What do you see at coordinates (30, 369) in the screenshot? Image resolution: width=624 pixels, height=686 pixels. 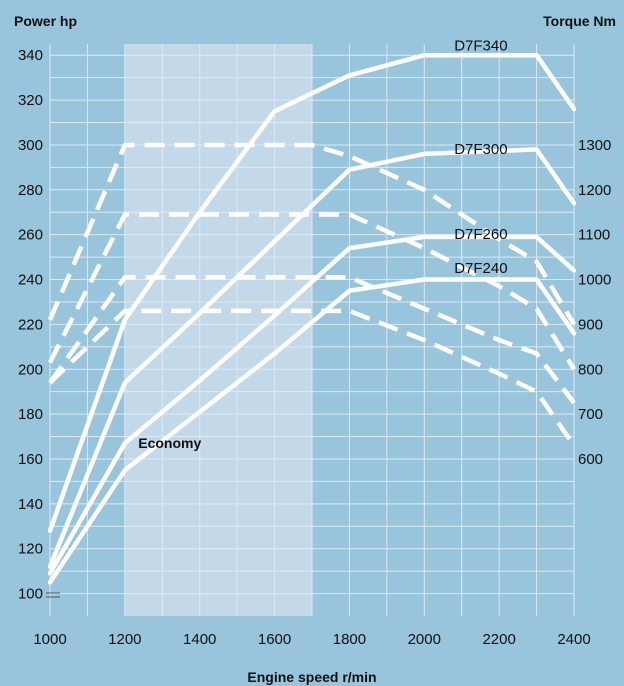 I see `y-tick-label-left: 200` at bounding box center [30, 369].